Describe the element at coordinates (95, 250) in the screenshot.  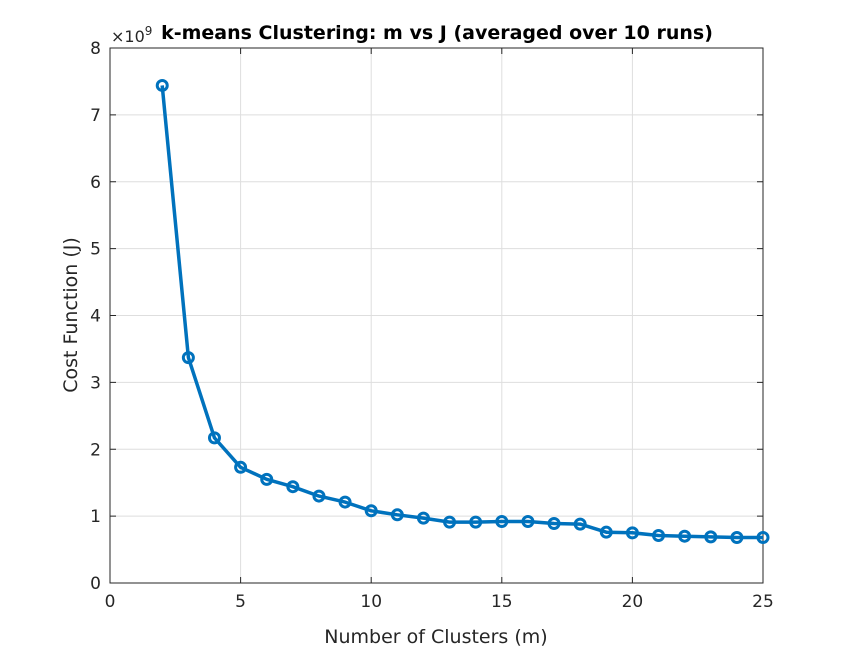
I see `y-tick-label: 5` at that location.